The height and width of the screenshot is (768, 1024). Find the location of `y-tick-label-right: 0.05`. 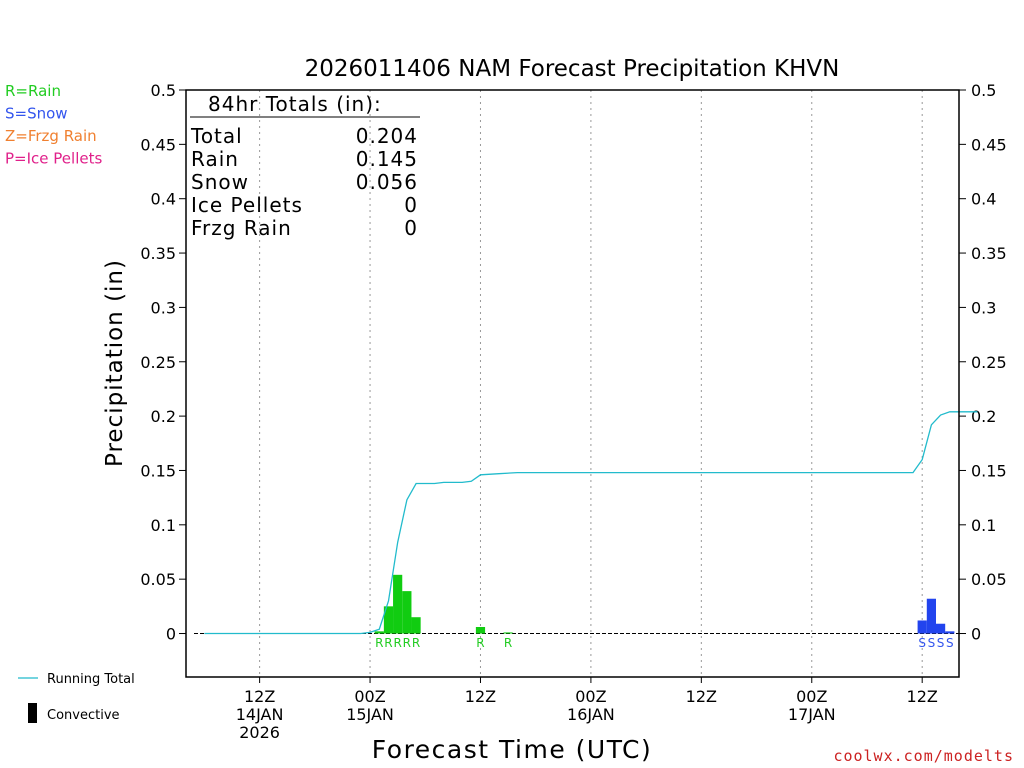

y-tick-label-right: 0.05 is located at coordinates (989, 579).